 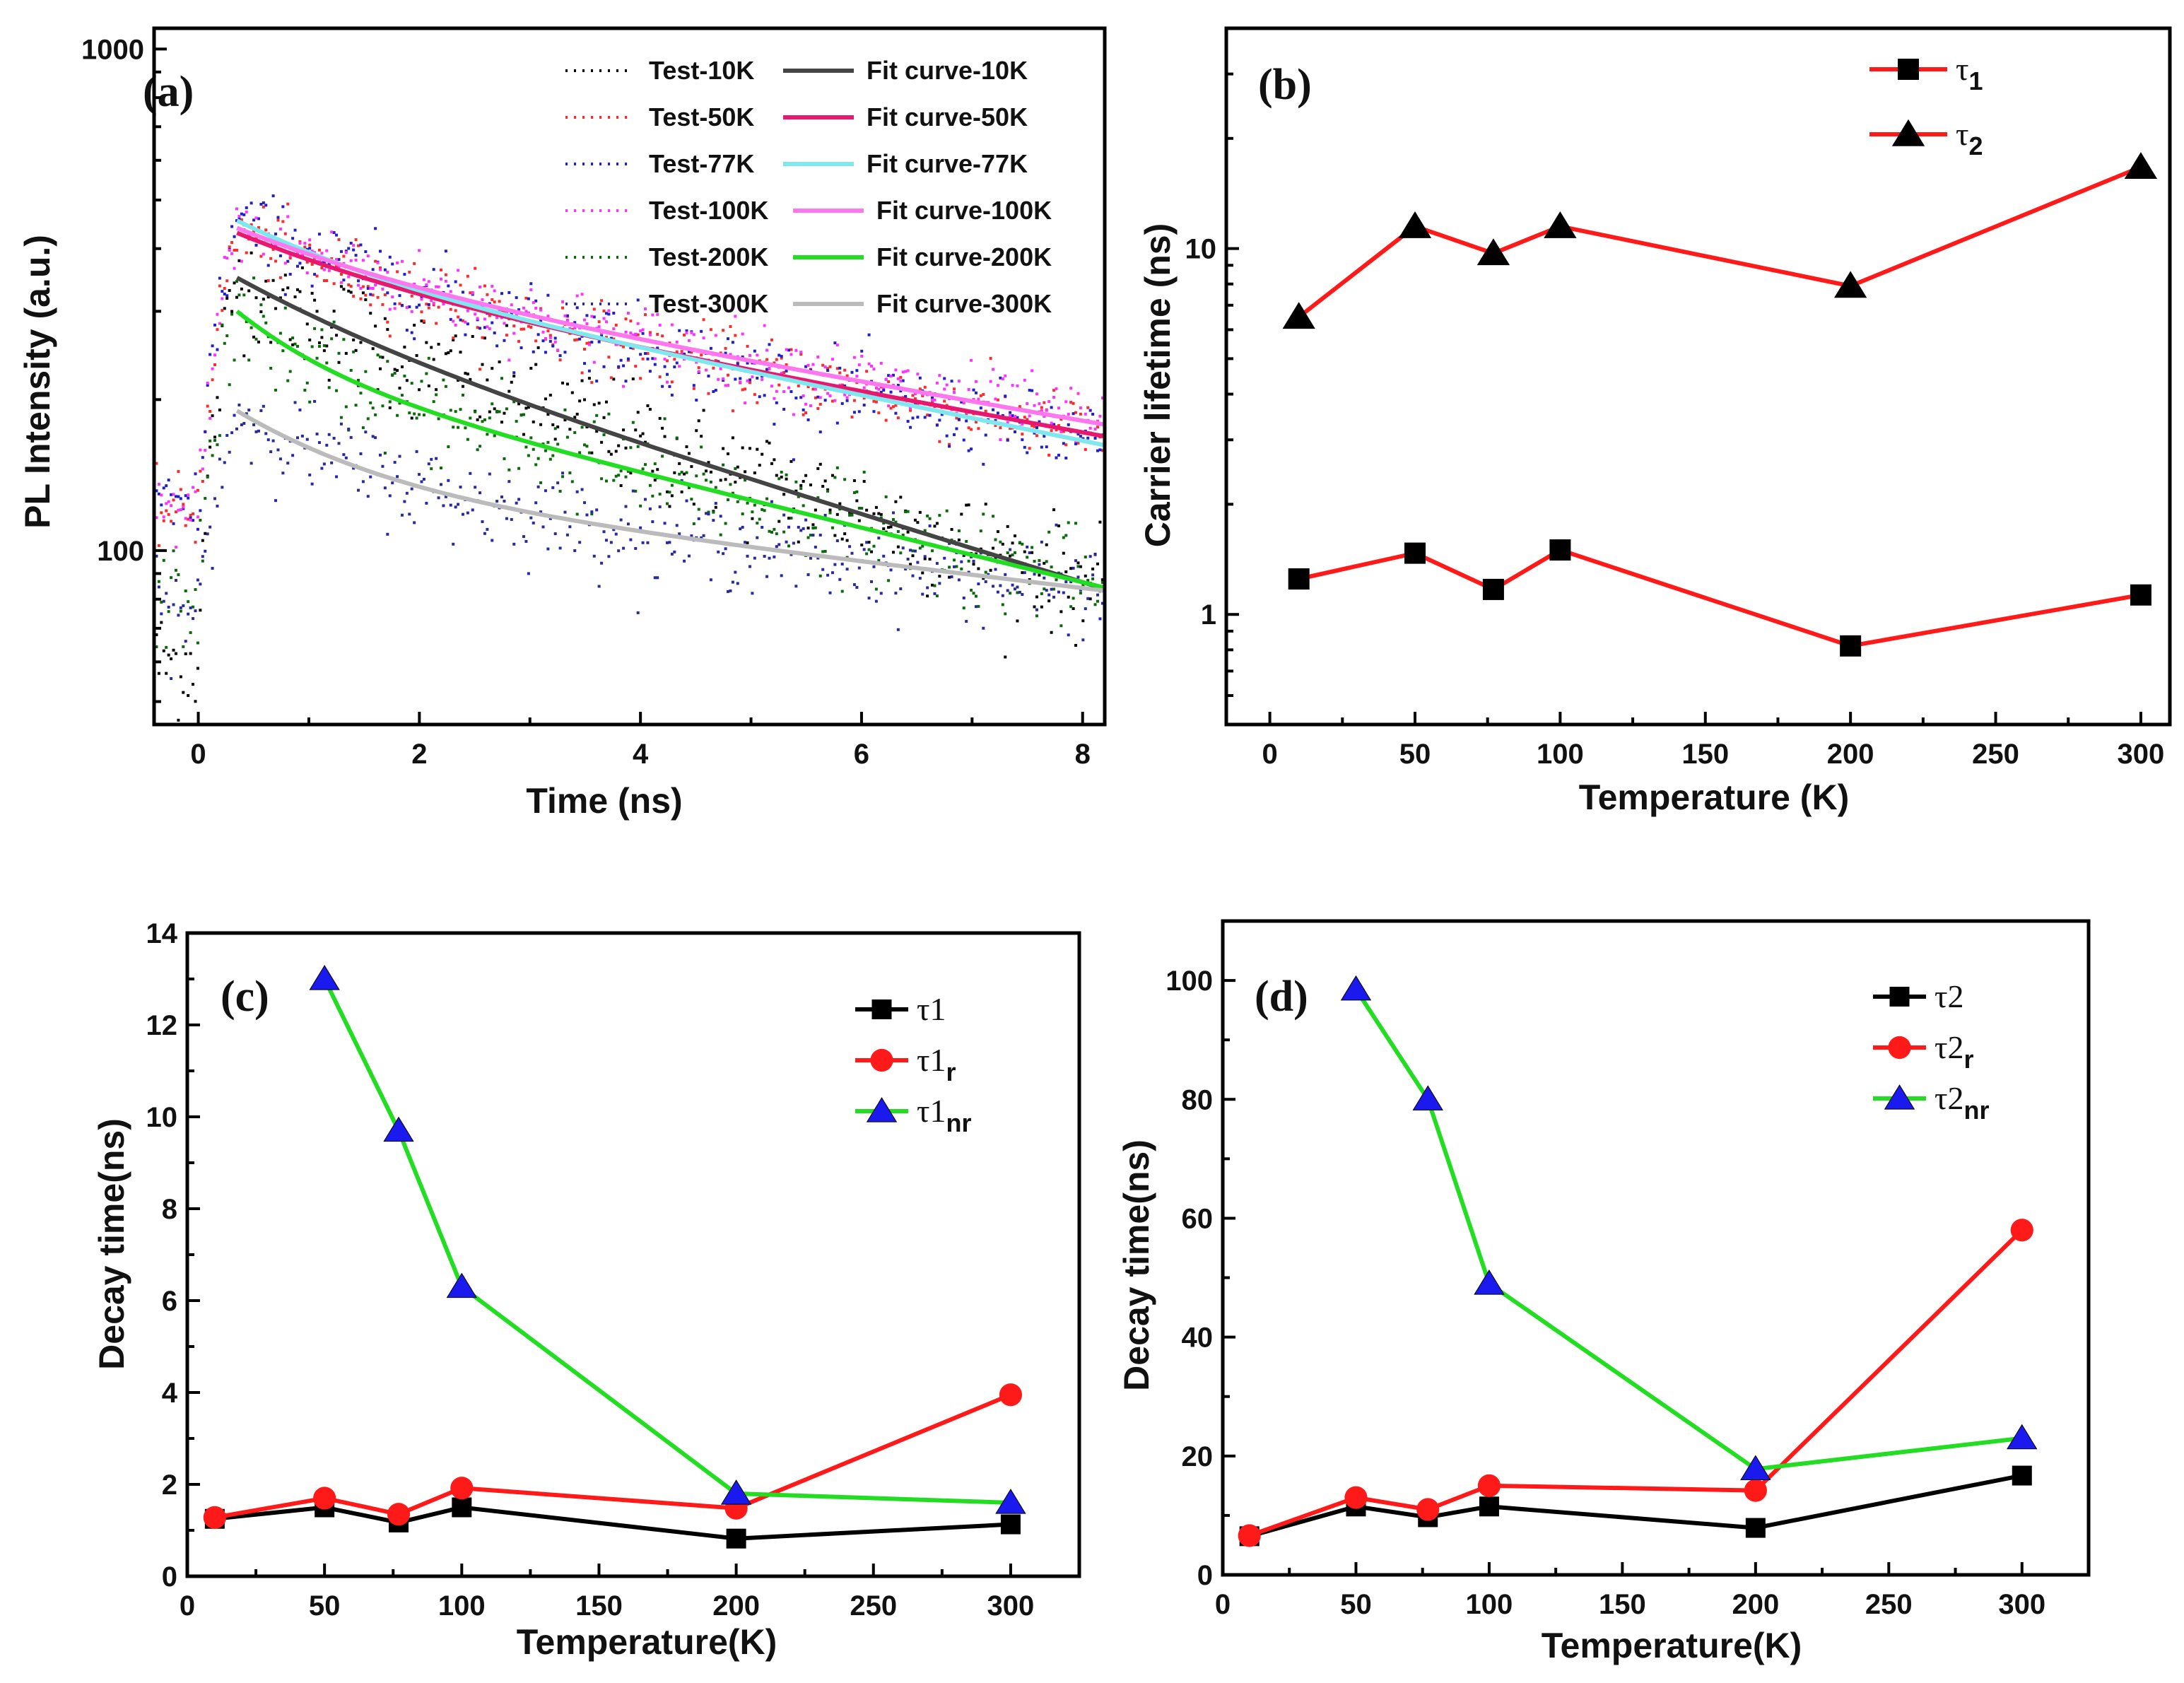 I want to click on y-tick-label: 0, so click(x=1205, y=1575).